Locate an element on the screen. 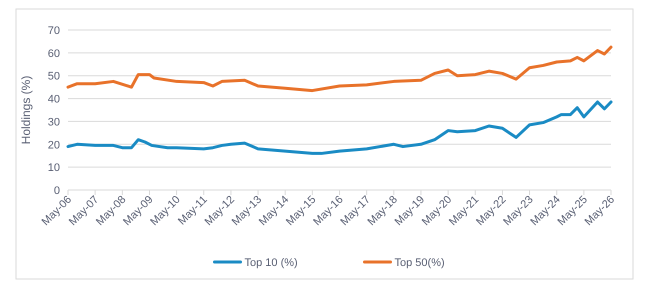 This screenshot has width=649, height=288. y-tick-label: 0 is located at coordinates (57, 191).